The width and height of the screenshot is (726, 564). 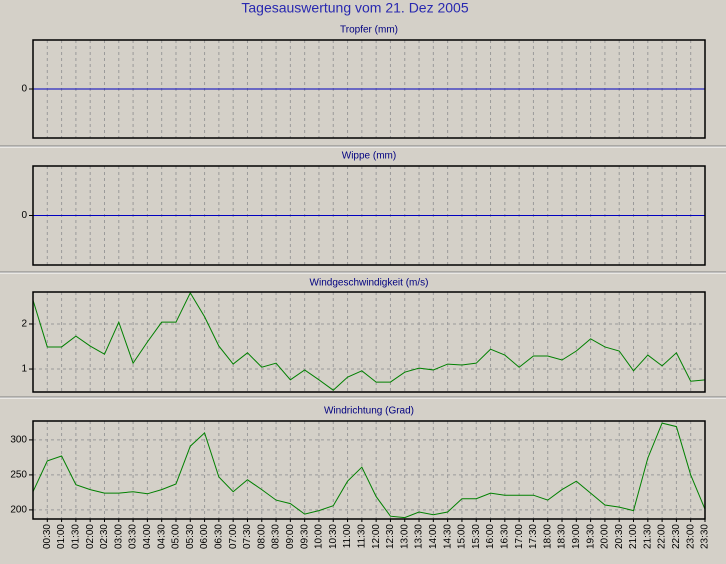 What do you see at coordinates (319, 536) in the screenshot?
I see `x-tick-label: 10:00` at bounding box center [319, 536].